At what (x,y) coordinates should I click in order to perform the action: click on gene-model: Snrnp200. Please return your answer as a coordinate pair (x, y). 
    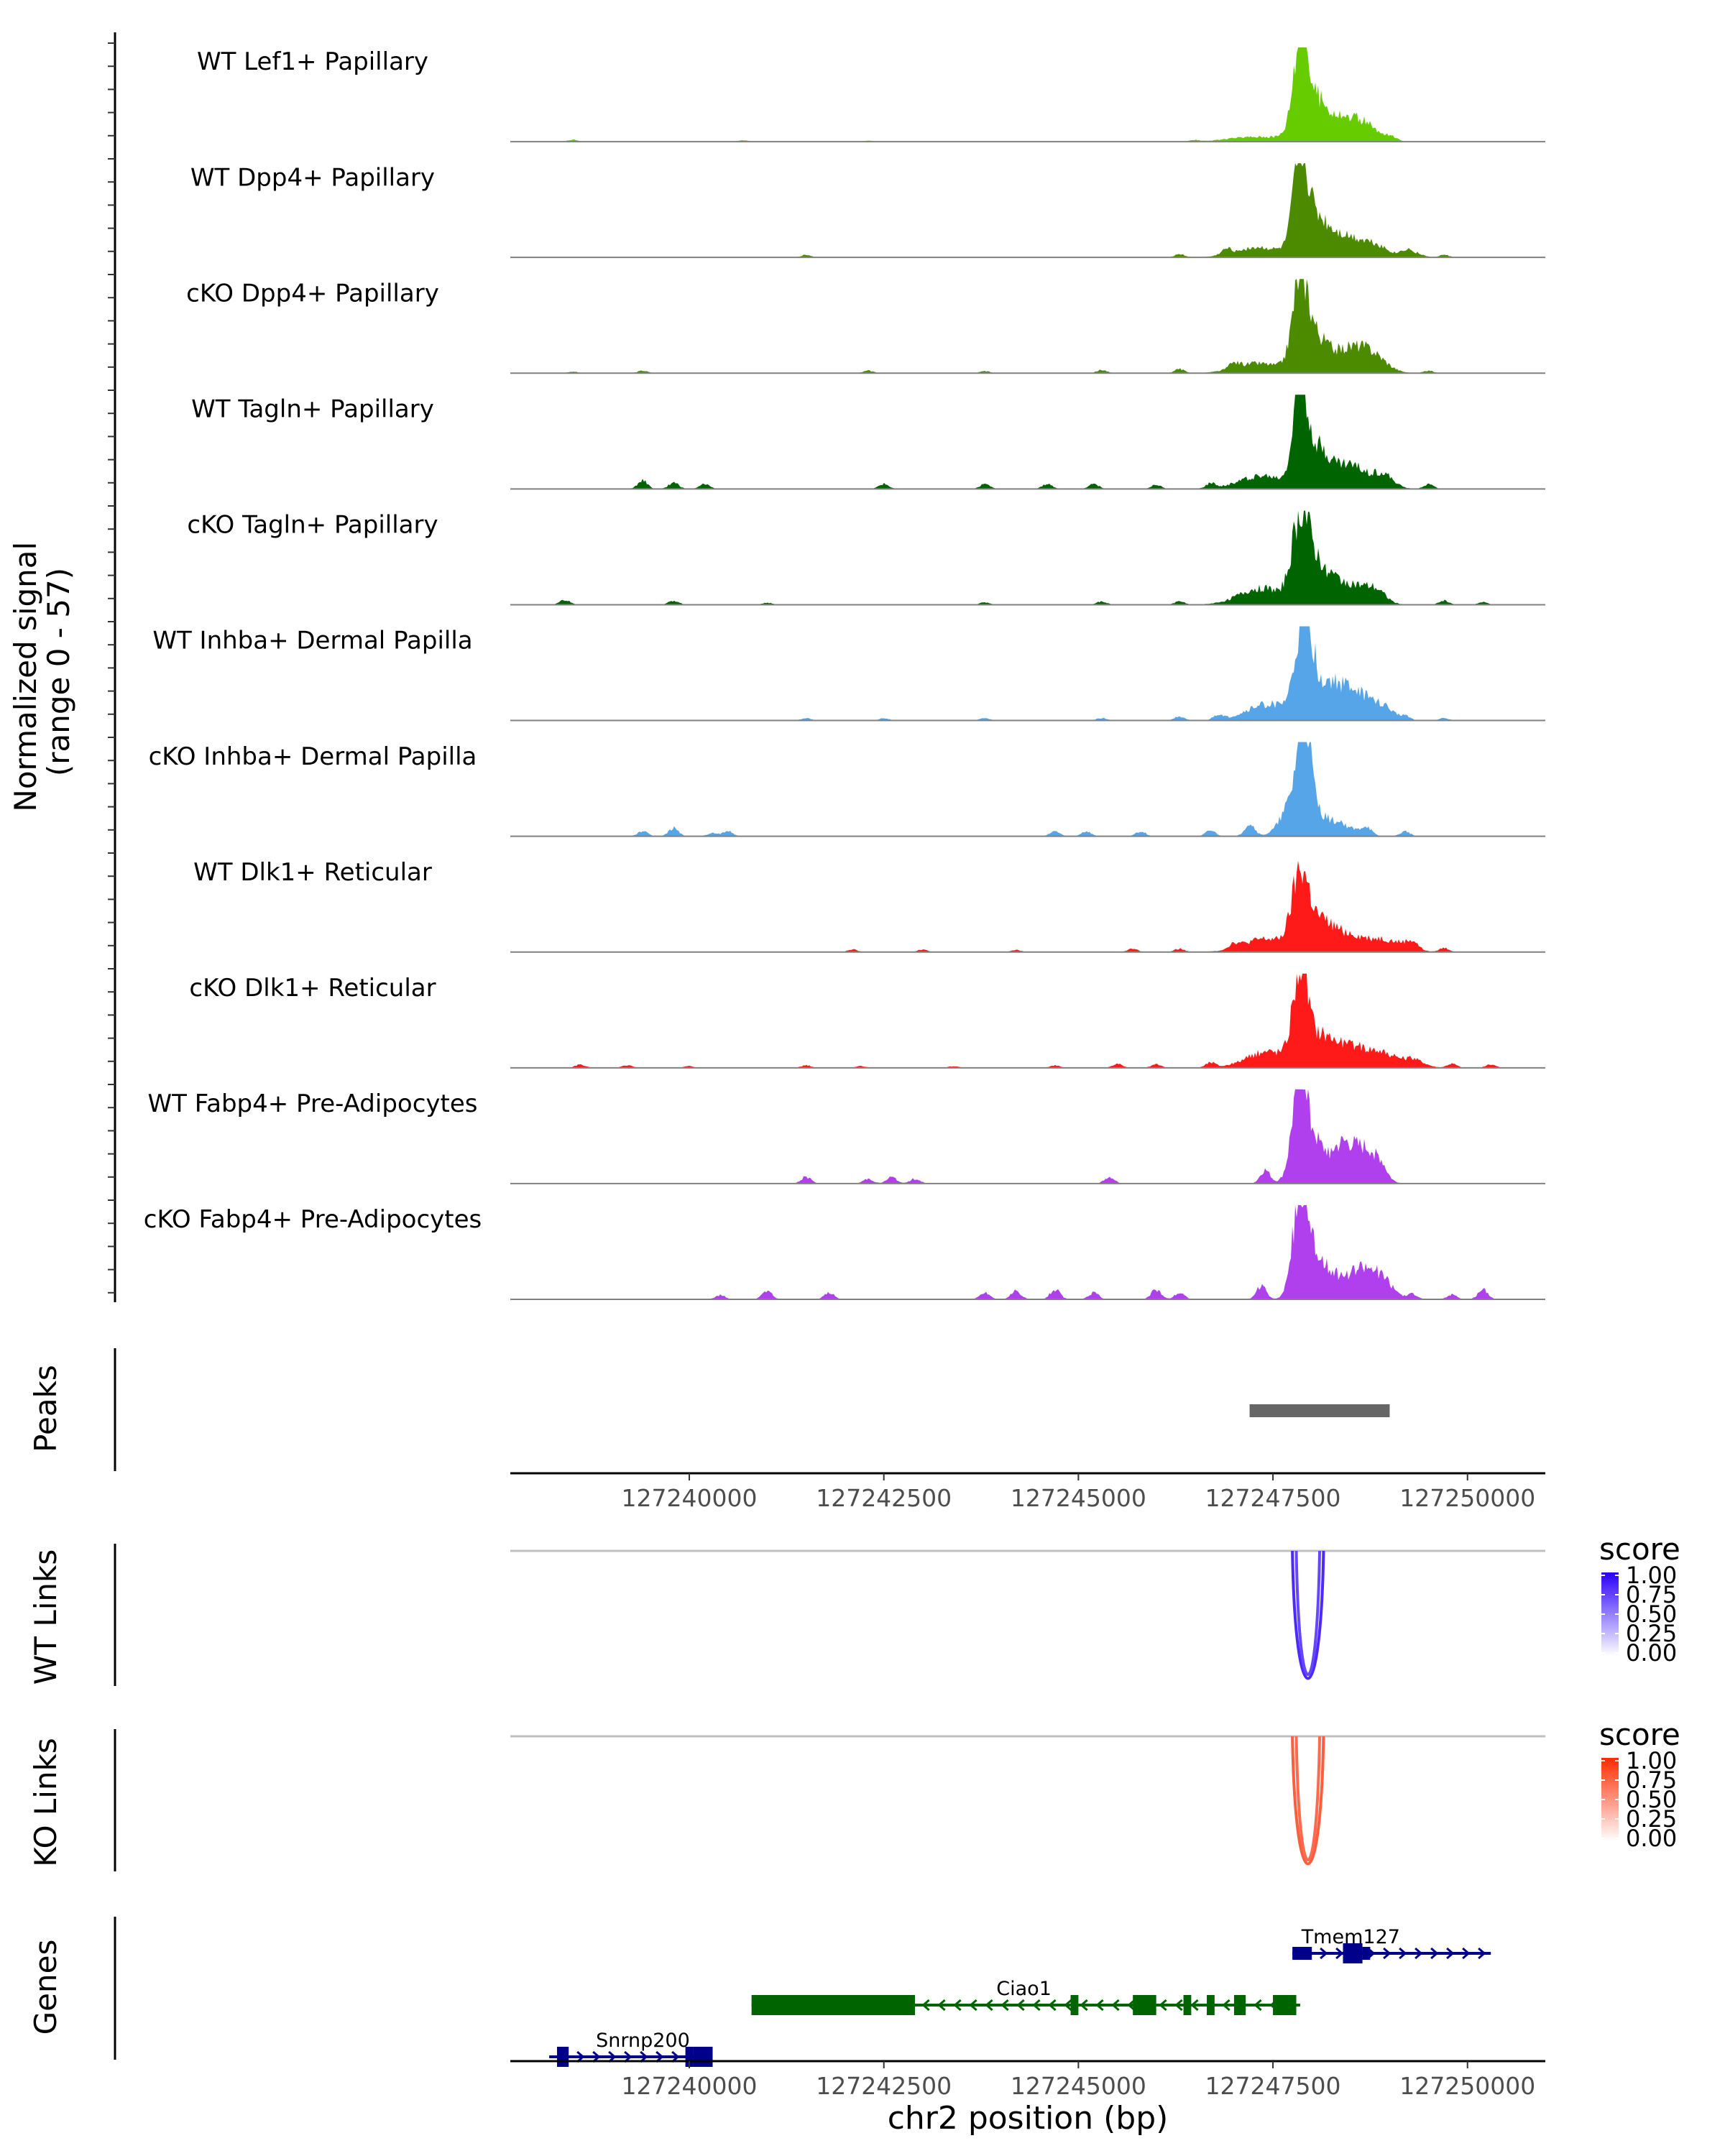
    Looking at the image, I should click on (631, 2049).